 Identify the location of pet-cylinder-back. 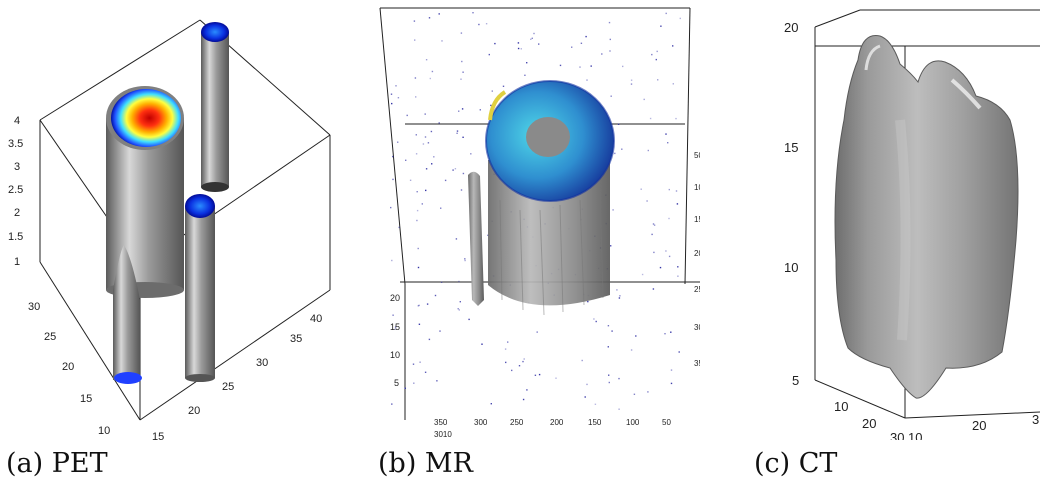
(215, 107).